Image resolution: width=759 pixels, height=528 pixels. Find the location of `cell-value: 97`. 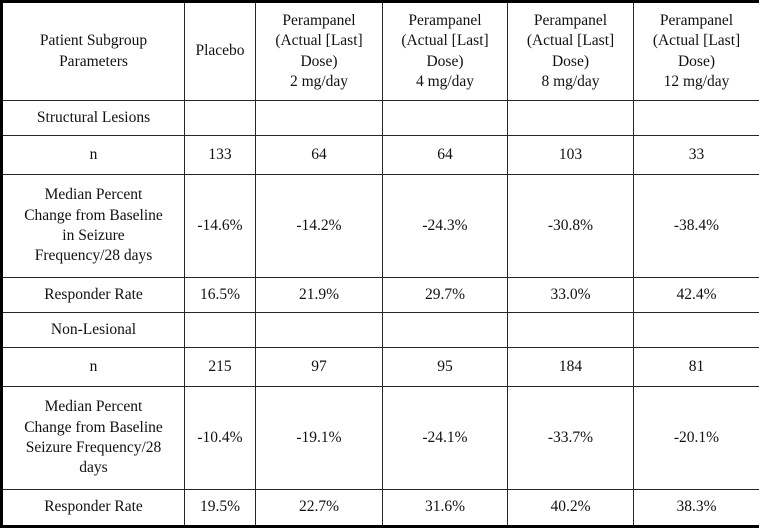

cell-value: 97 is located at coordinates (319, 367).